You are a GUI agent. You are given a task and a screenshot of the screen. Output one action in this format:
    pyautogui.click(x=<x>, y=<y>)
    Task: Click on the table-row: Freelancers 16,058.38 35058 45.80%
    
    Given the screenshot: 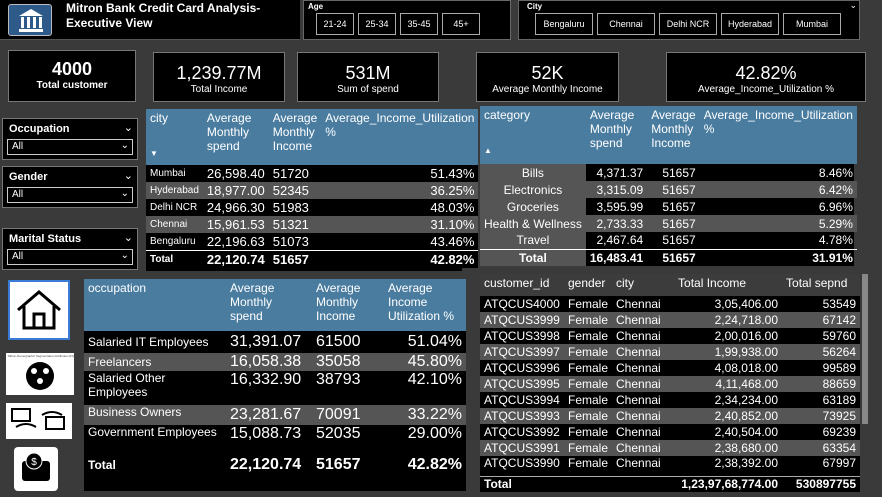 What is the action you would take?
    pyautogui.click(x=275, y=362)
    